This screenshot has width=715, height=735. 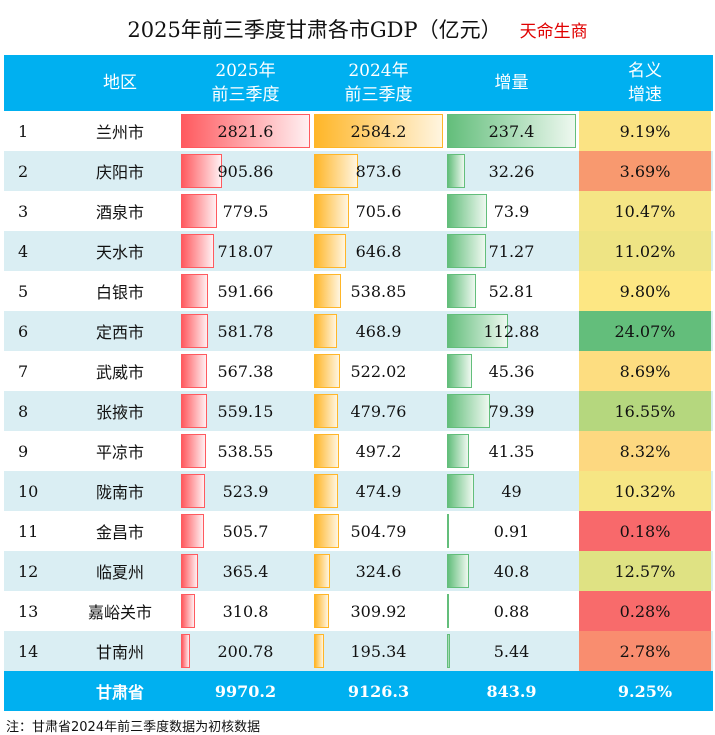 I want to click on gdp-2024-cell: 324.6, so click(x=378, y=571).